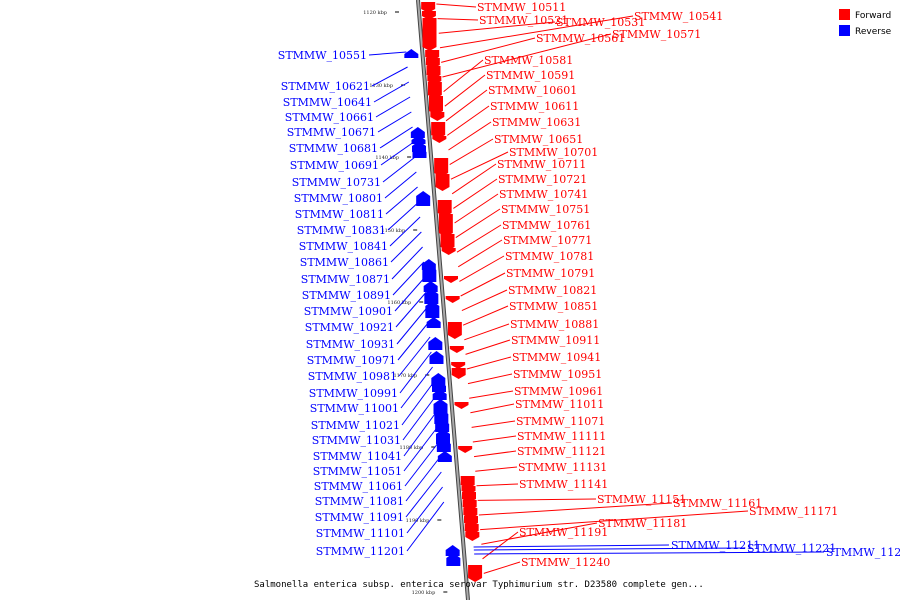 The width and height of the screenshot is (900, 600). What do you see at coordinates (580, 38) in the screenshot?
I see `forward-gene-label: STMMW_10561` at bounding box center [580, 38].